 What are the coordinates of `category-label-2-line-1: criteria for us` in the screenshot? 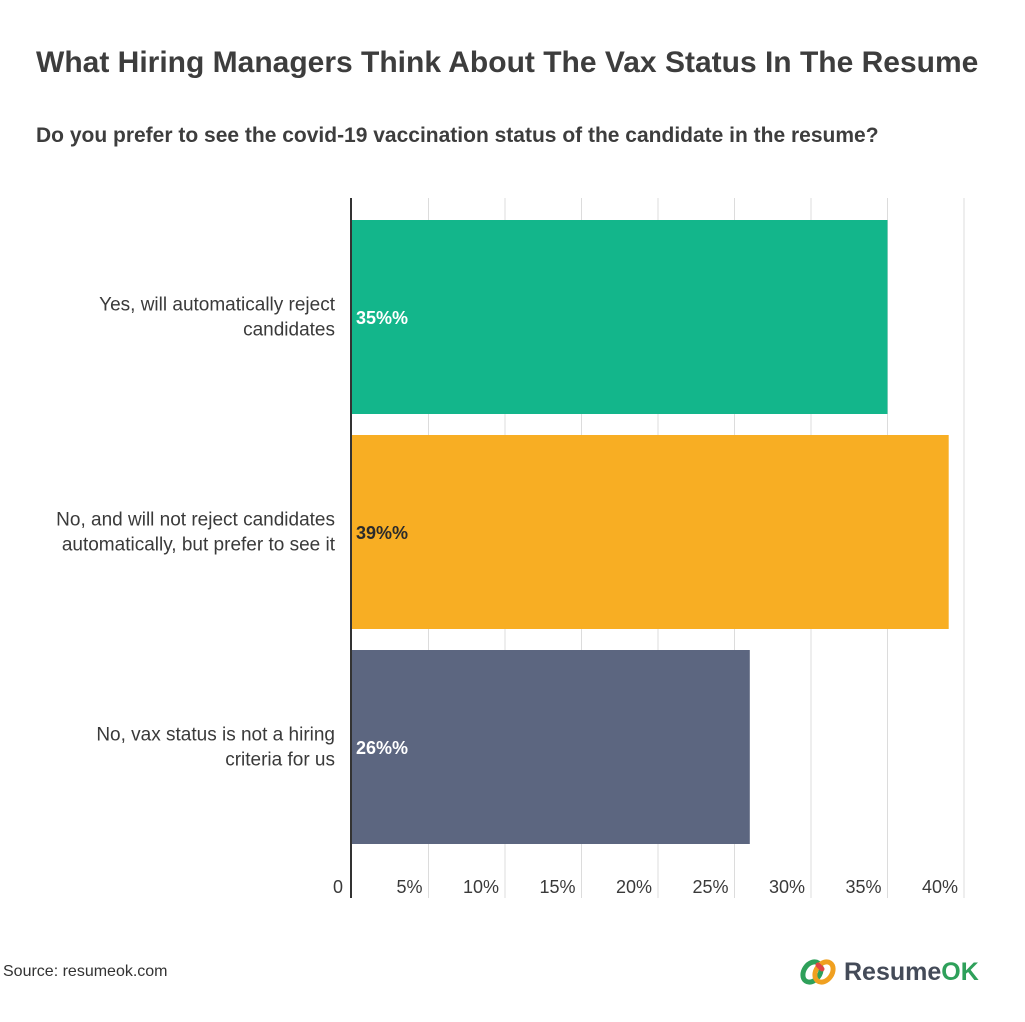 It's located at (280, 760).